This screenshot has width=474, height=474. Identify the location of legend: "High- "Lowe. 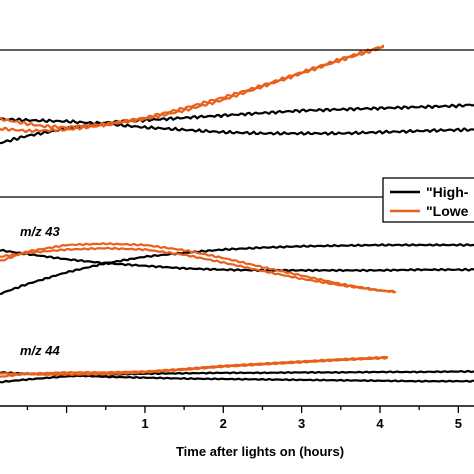
(428, 200).